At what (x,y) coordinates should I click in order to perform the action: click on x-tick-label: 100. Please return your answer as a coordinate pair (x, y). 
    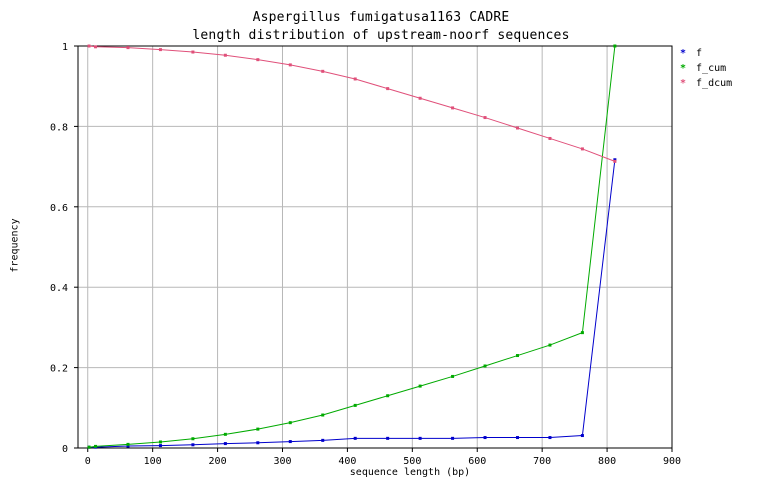
    Looking at the image, I should click on (153, 461).